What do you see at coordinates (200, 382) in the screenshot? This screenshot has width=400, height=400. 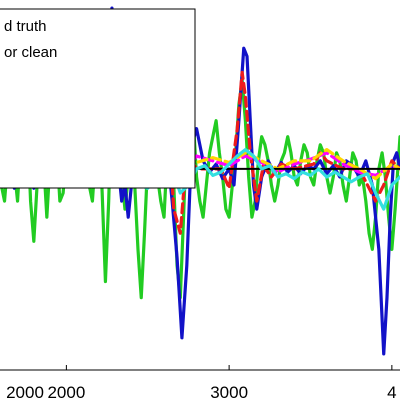 I see `axes-layer: 2000 2000 3000 4` at bounding box center [200, 382].